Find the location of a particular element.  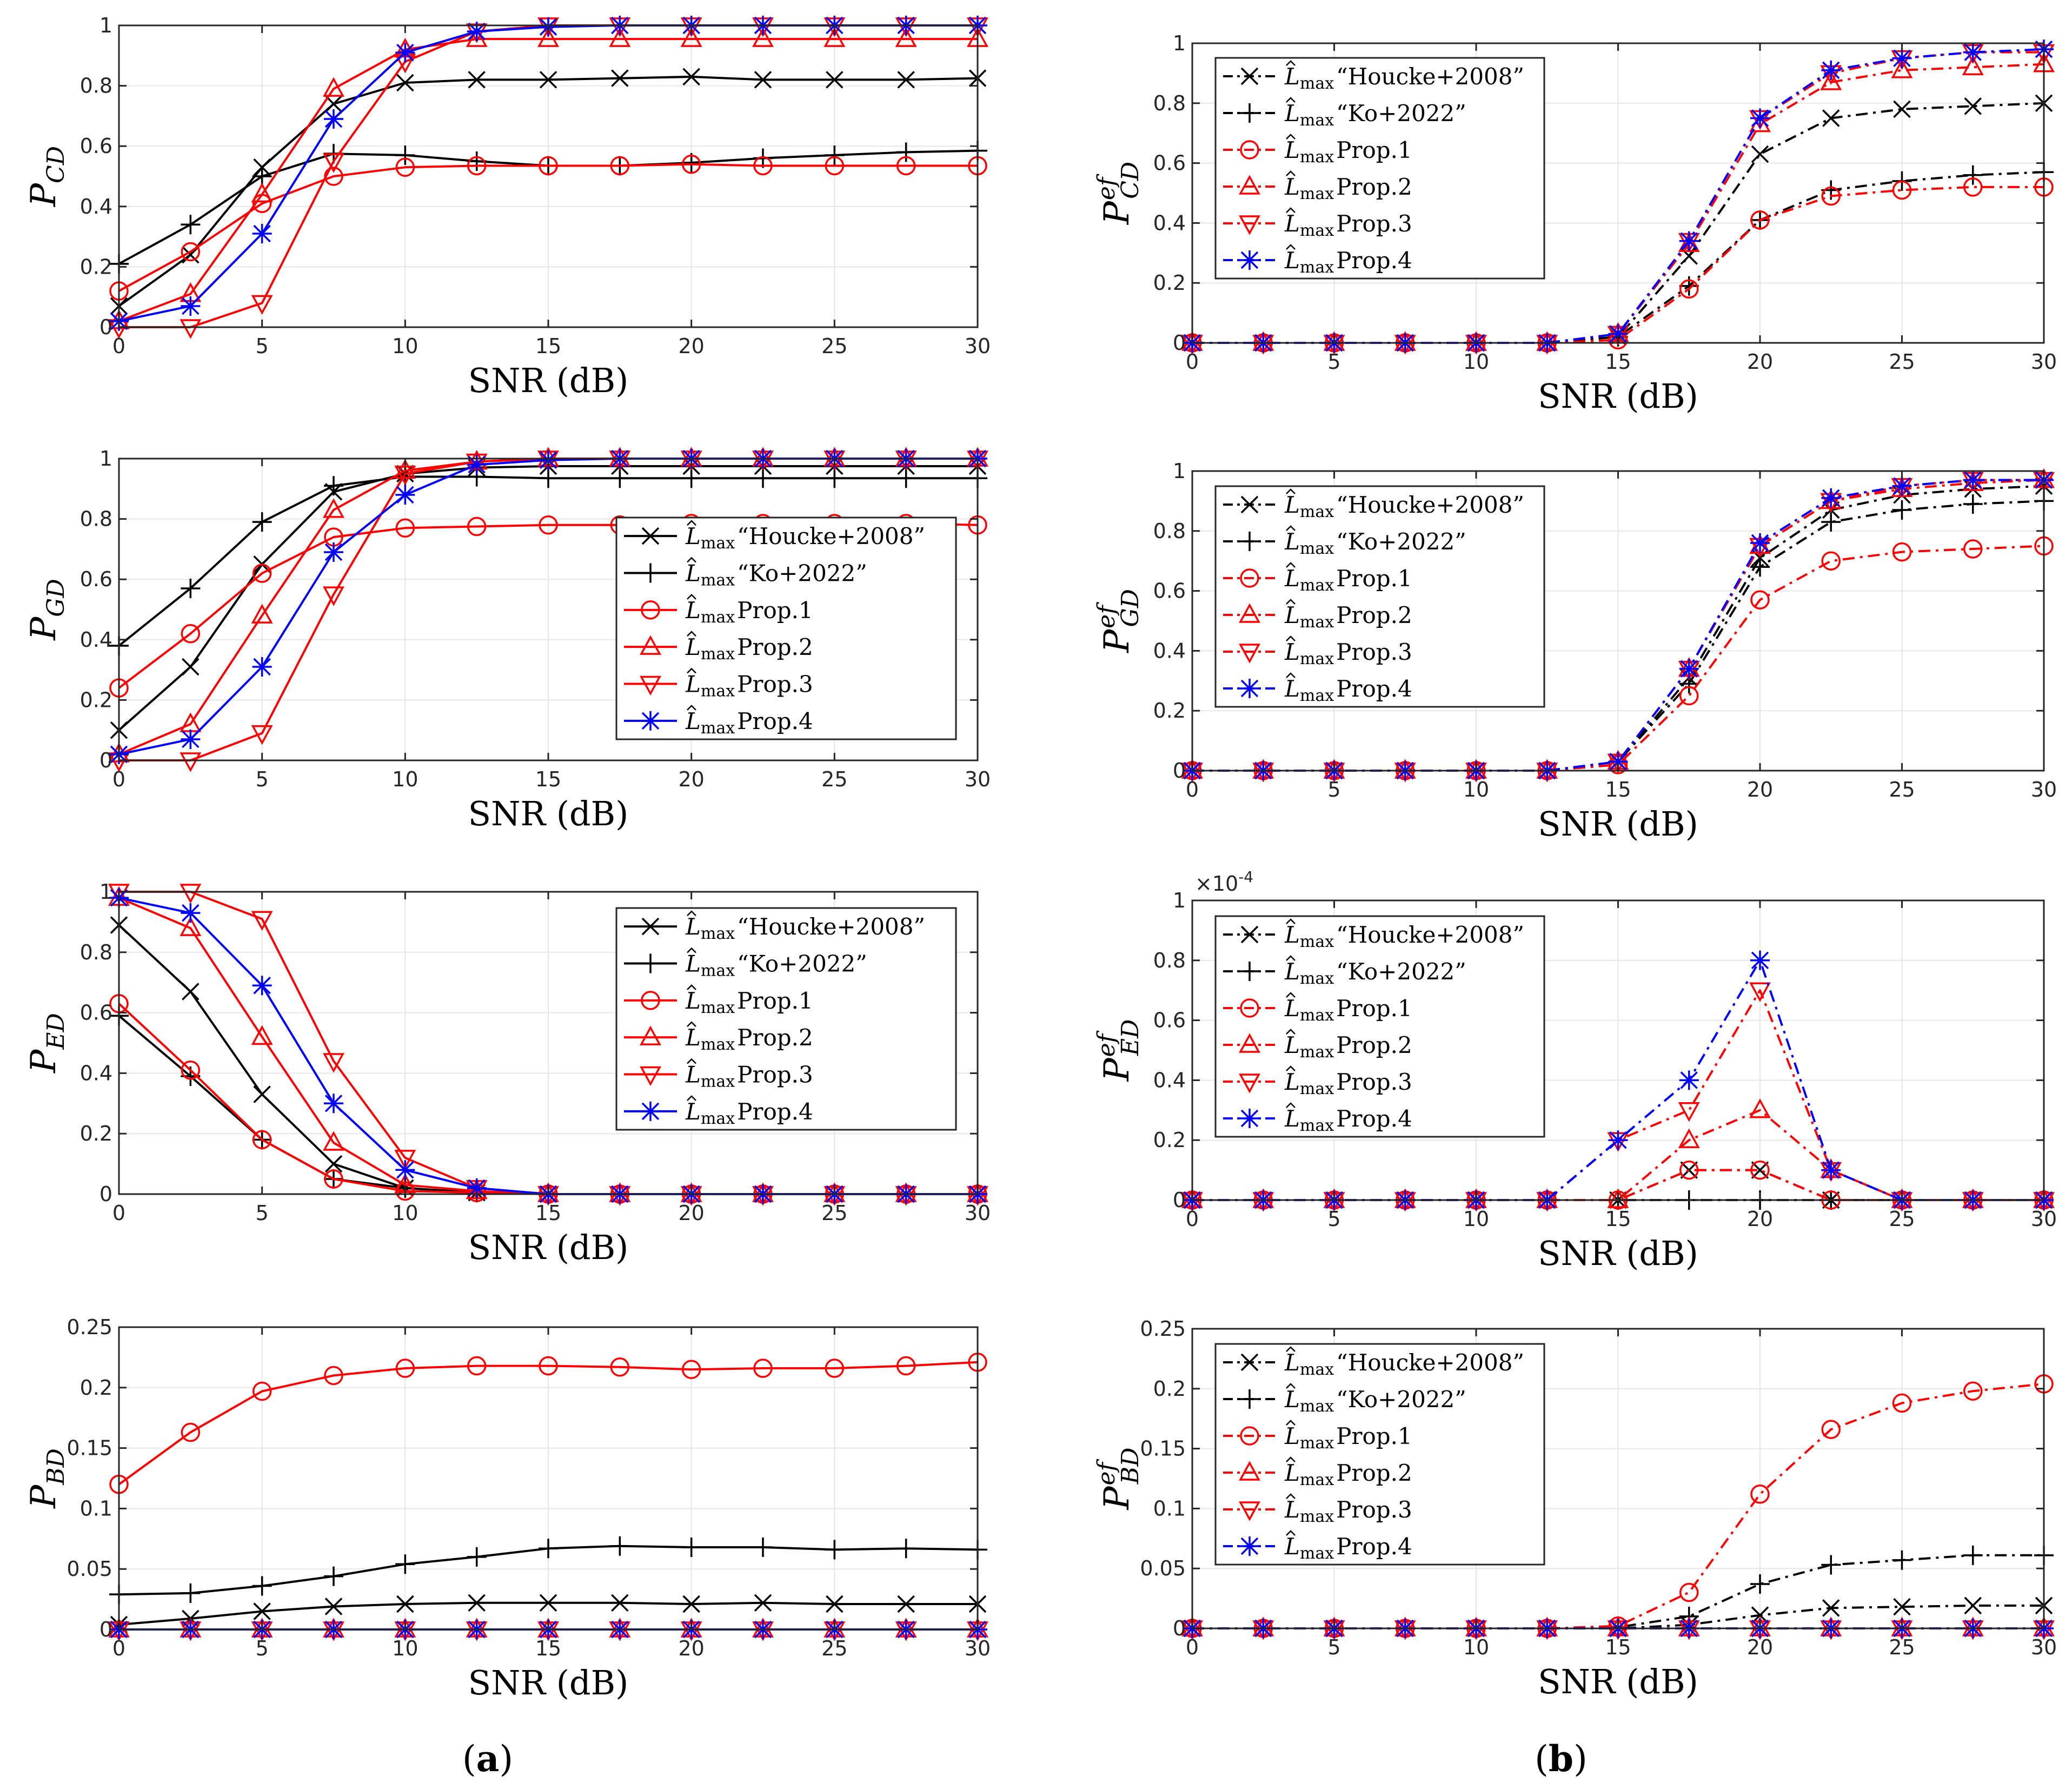

legend-label: LmaxProp.3 is located at coordinates (749, 686).